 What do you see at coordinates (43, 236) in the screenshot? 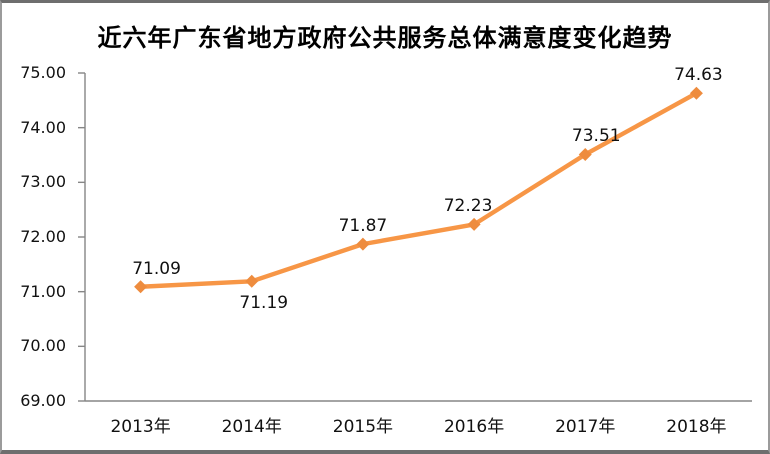
I see `y-axis-tick-label: 72.00` at bounding box center [43, 236].